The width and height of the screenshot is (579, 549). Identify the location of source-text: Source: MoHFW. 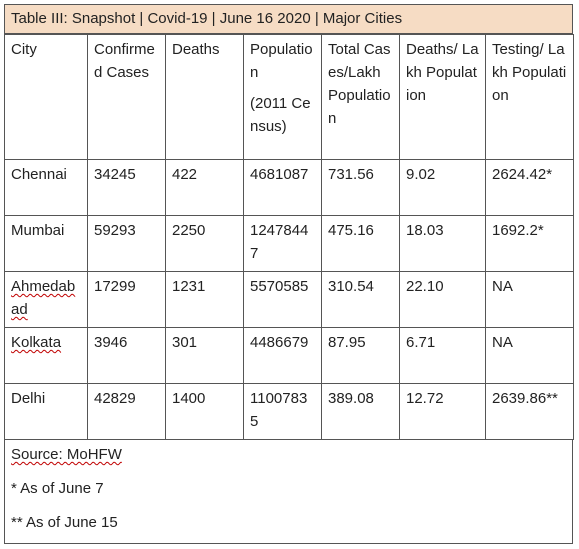
(66, 454).